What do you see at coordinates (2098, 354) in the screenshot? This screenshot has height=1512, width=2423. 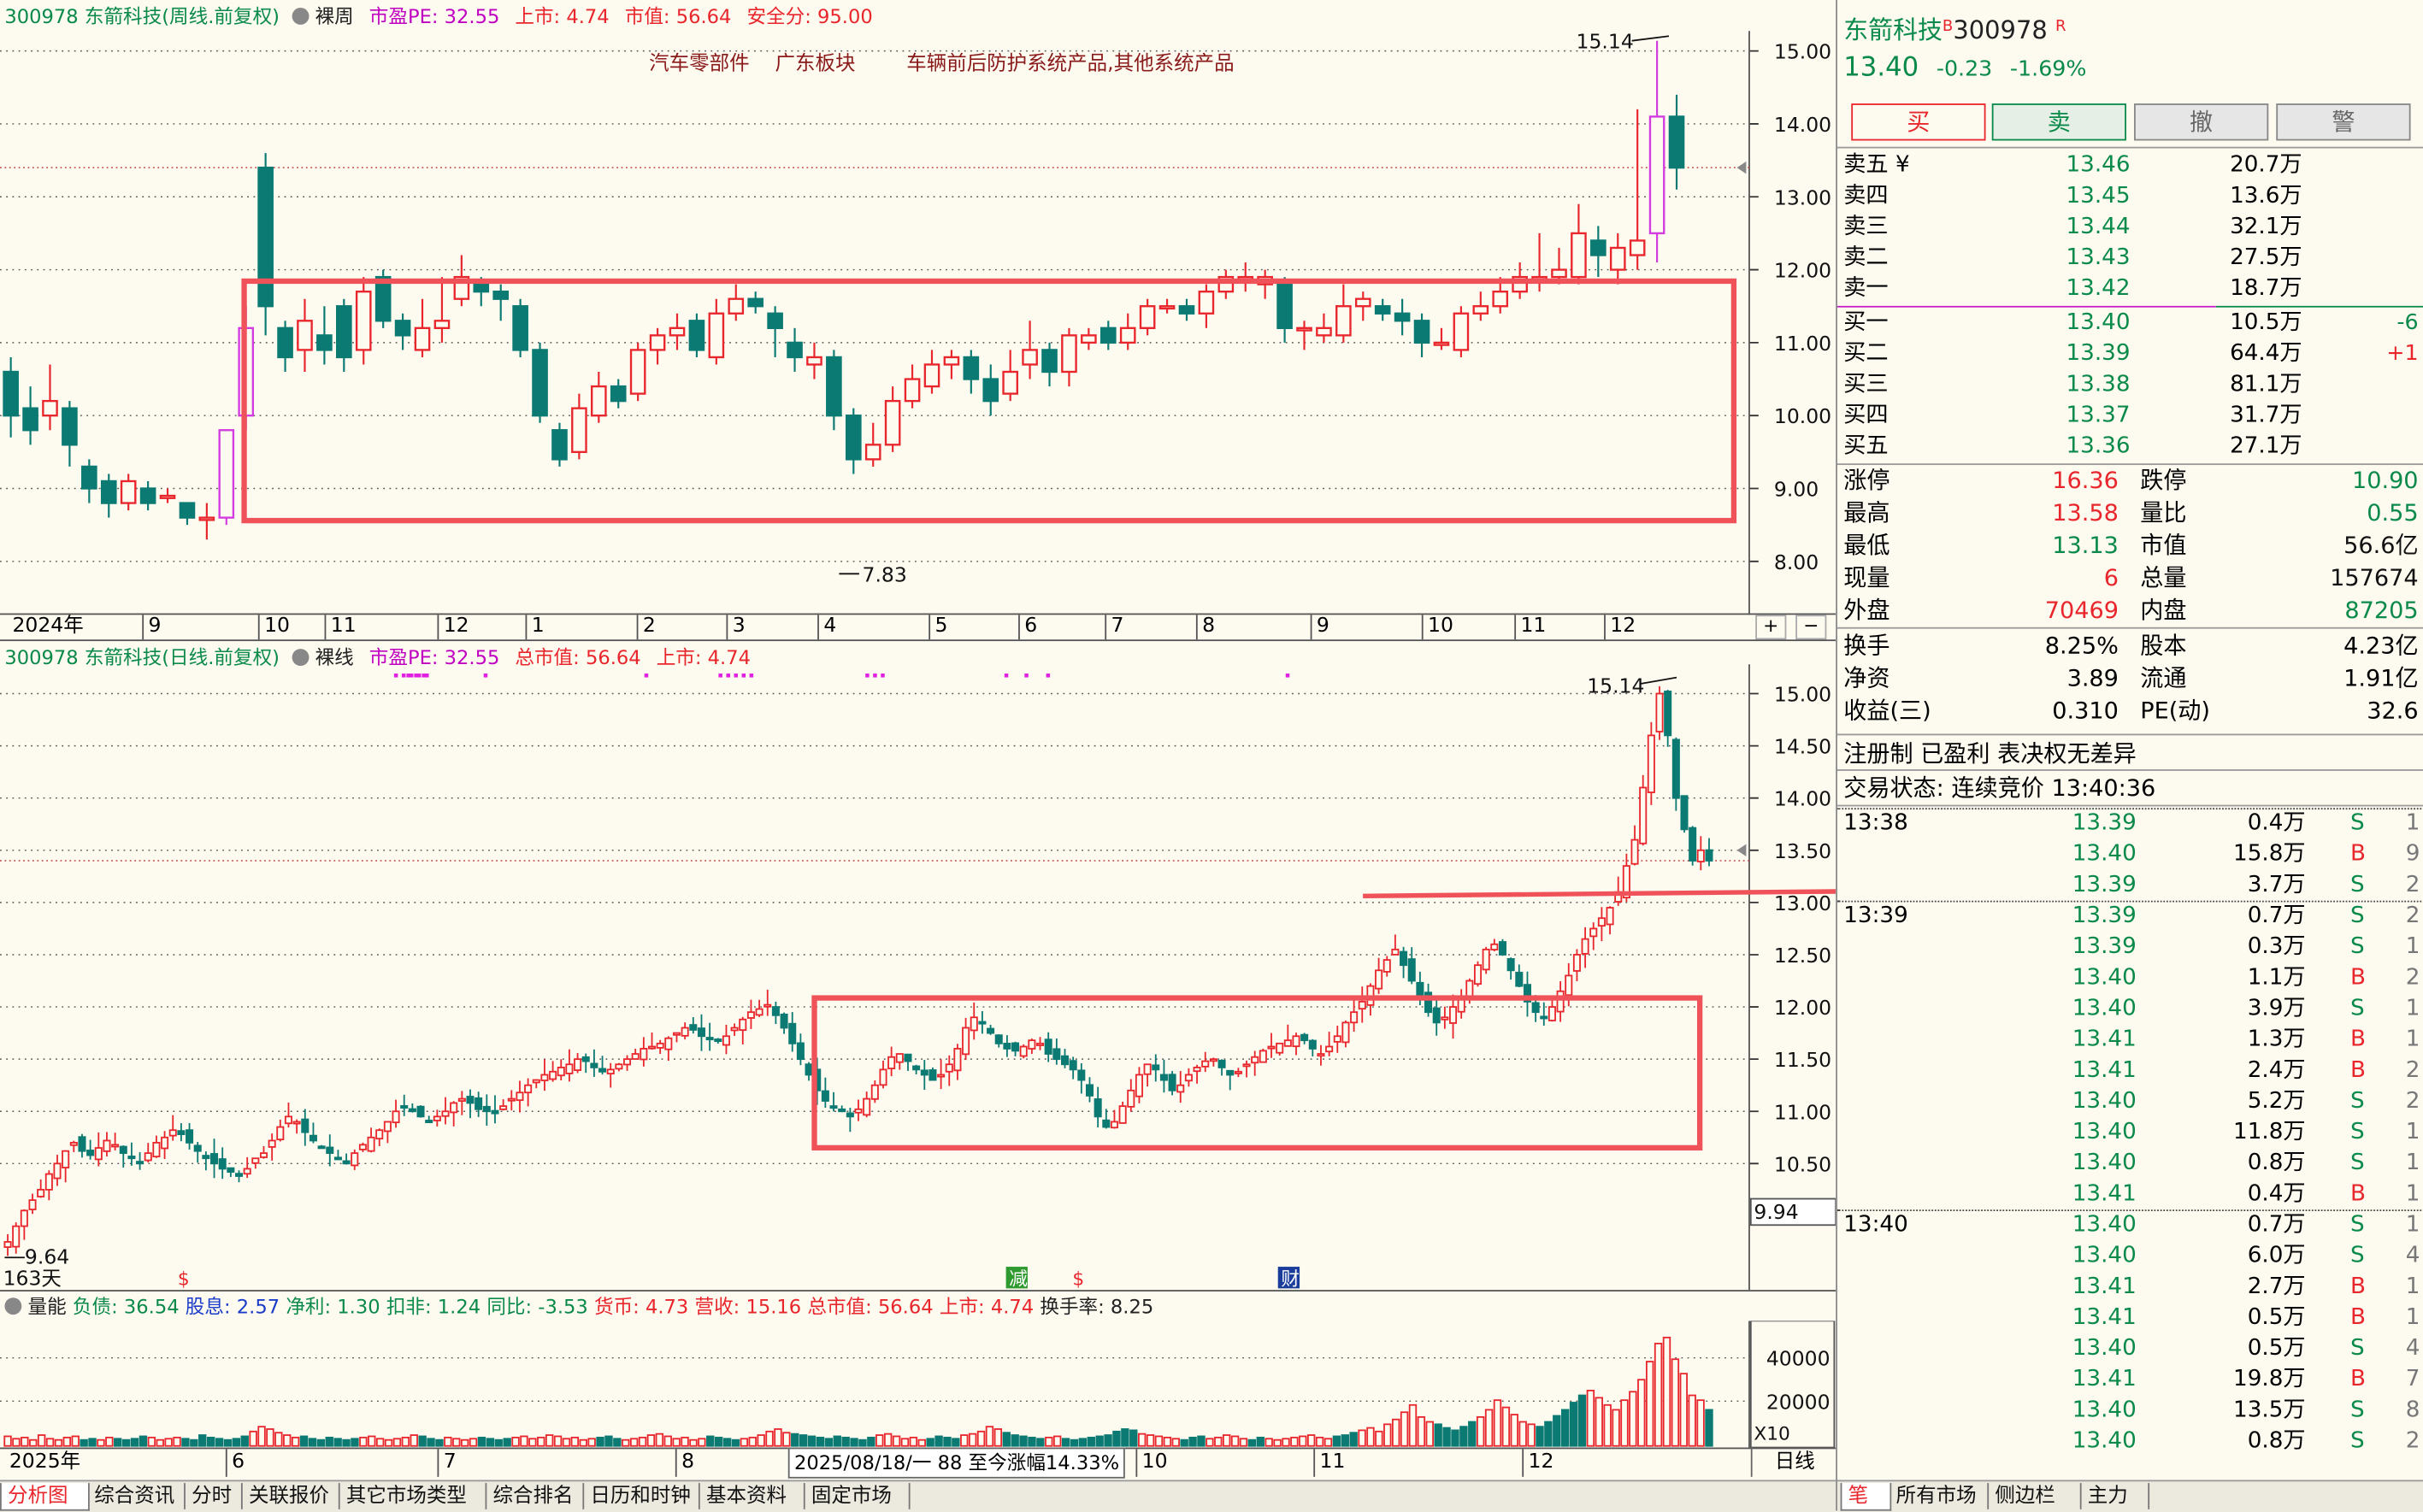 I see `bid-price: 13.39` at bounding box center [2098, 354].